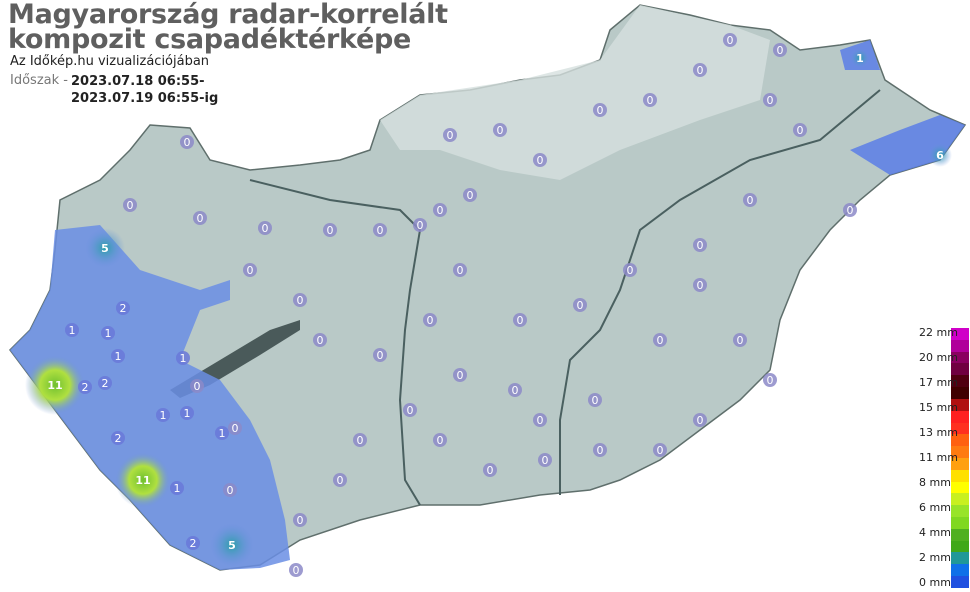 The width and height of the screenshot is (970, 592). Describe the element at coordinates (575, 92) in the screenshot. I see `north-highlands` at that location.